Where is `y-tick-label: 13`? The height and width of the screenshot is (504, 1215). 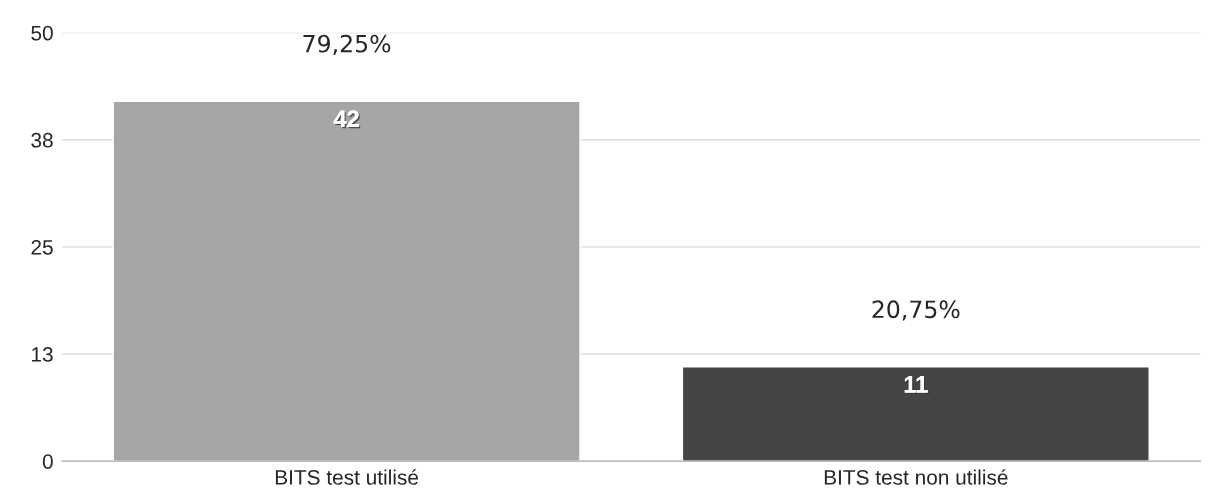 y-tick-label: 13 is located at coordinates (42, 354).